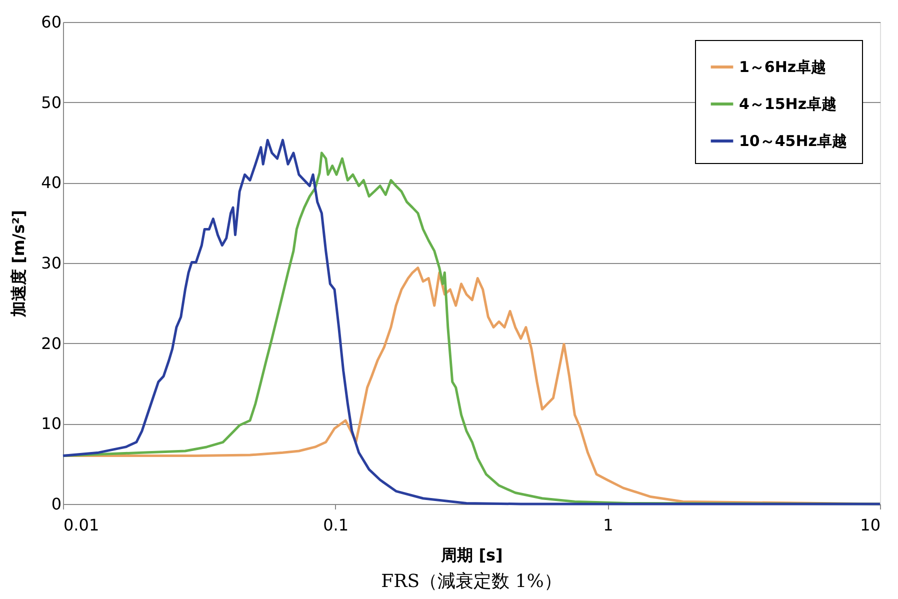  Describe the element at coordinates (793, 141) in the screenshot. I see `legend-label: 10～45Hz卓越` at that location.